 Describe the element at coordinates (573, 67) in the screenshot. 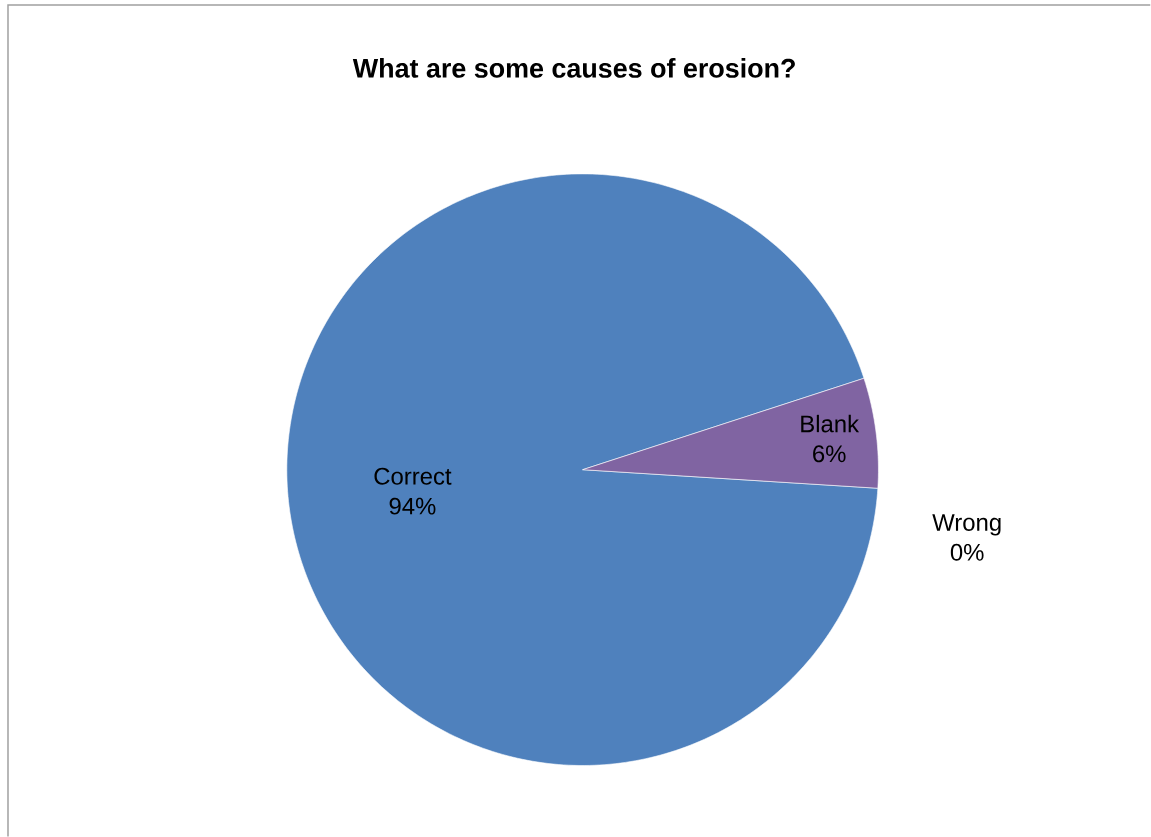

I see `chart-title: What are some causes of erosion?` at that location.